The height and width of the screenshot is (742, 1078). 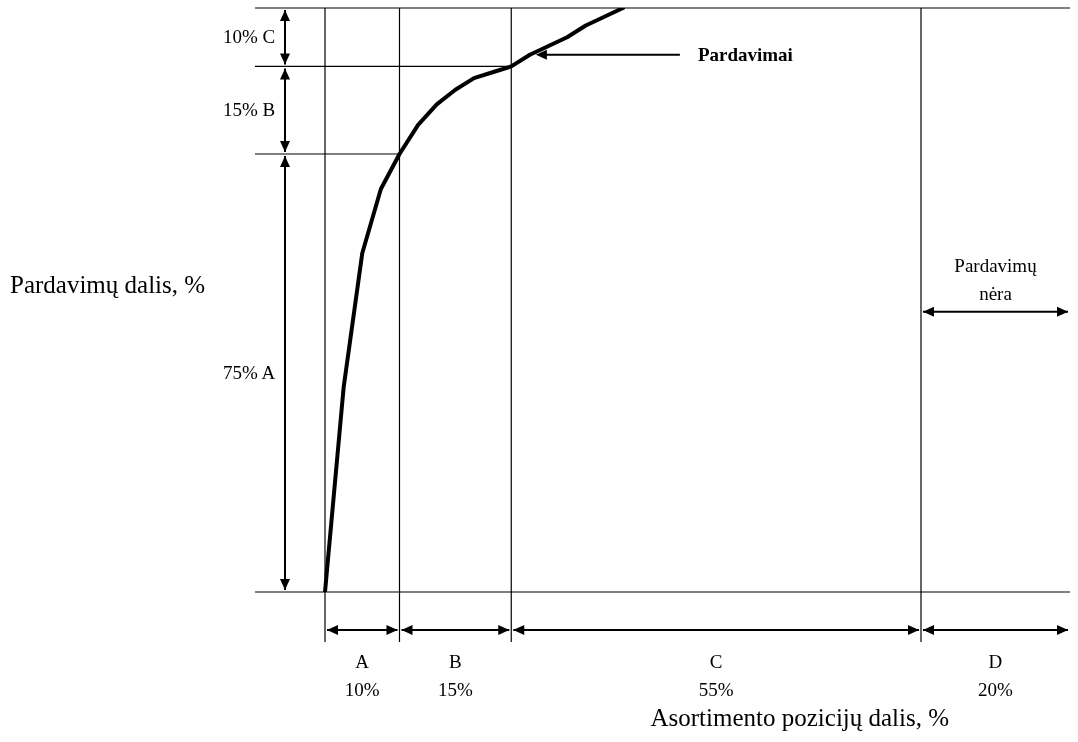 What do you see at coordinates (995, 279) in the screenshot?
I see `annotation: Pardavimų nėra` at bounding box center [995, 279].